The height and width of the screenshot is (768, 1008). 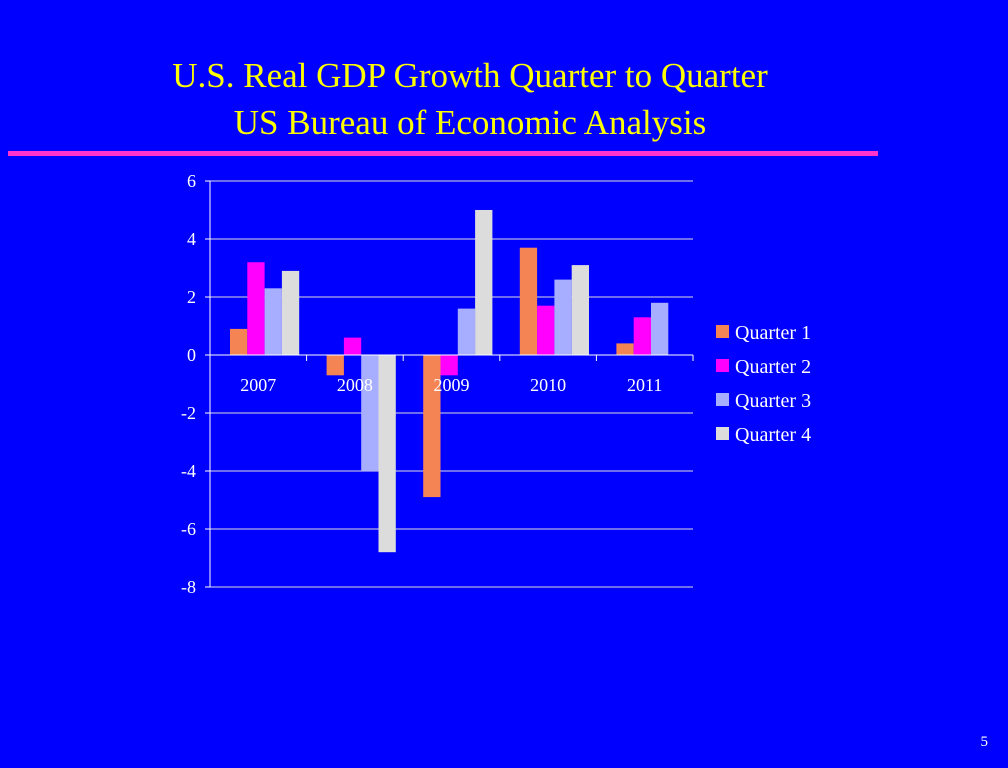 What do you see at coordinates (546, 330) in the screenshot?
I see `bar-quarter-2-2010` at bounding box center [546, 330].